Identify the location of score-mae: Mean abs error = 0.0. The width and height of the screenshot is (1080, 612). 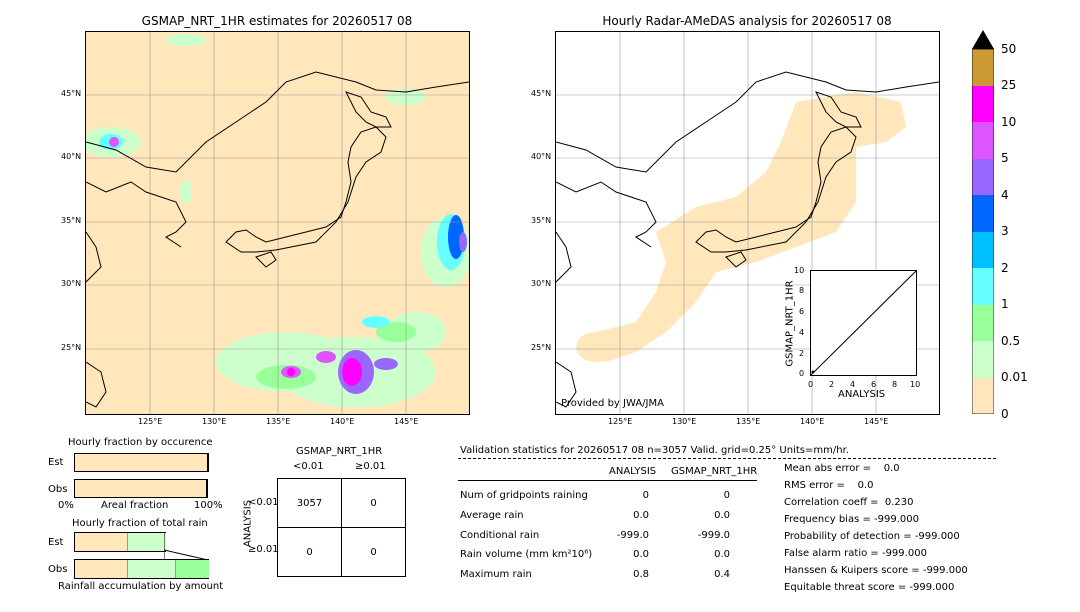
(842, 468).